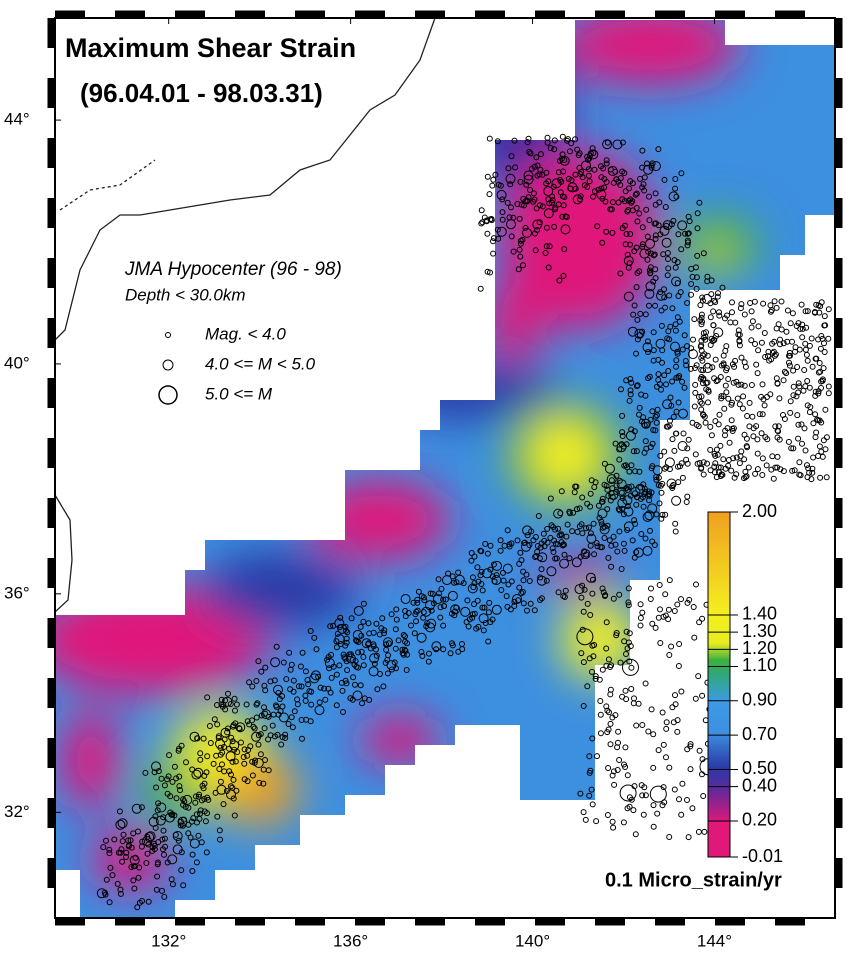 The height and width of the screenshot is (955, 850). Describe the element at coordinates (210, 48) in the screenshot. I see `title: Maximum Shear Strain` at that location.